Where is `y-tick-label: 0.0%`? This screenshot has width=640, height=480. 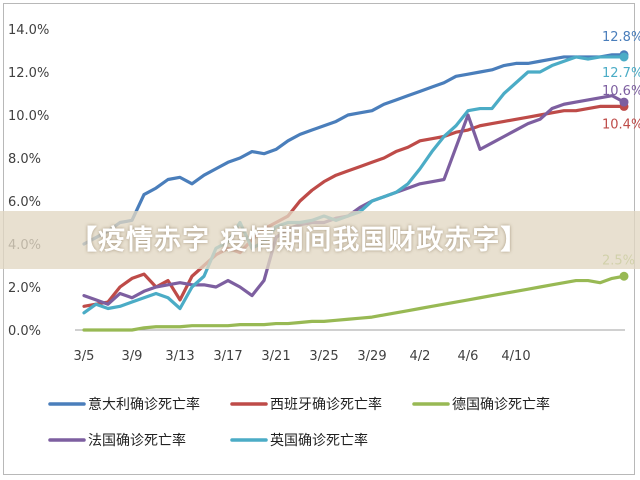
y-tick-label: 0.0% is located at coordinates (24, 331).